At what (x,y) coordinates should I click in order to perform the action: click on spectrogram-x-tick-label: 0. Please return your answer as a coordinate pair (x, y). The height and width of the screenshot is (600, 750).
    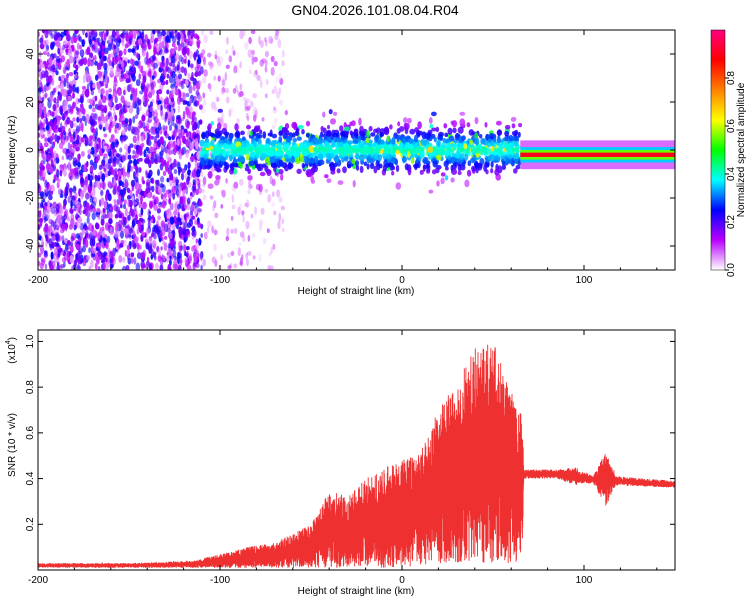
    Looking at the image, I should click on (402, 280).